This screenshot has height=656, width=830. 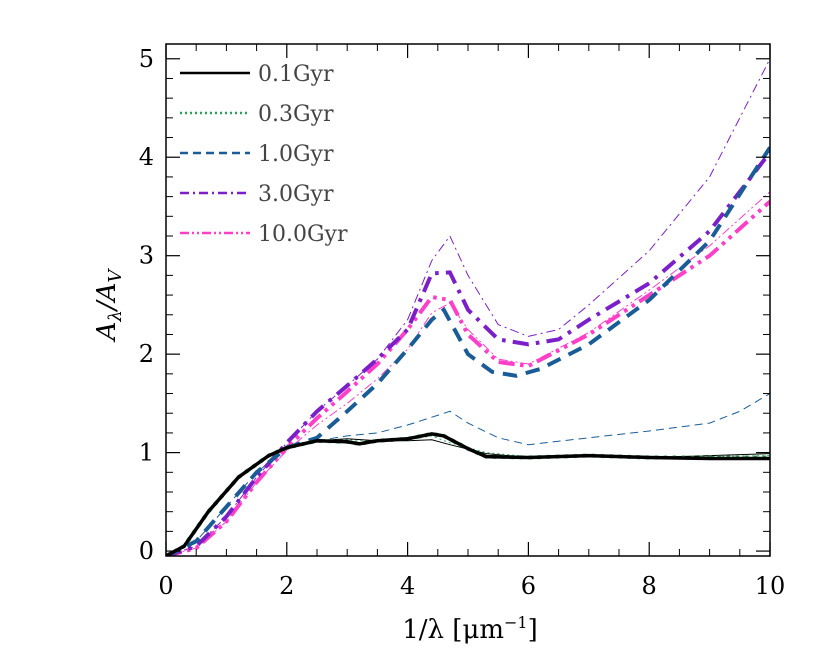 I want to click on y-tick-label: 4, so click(x=146, y=157).